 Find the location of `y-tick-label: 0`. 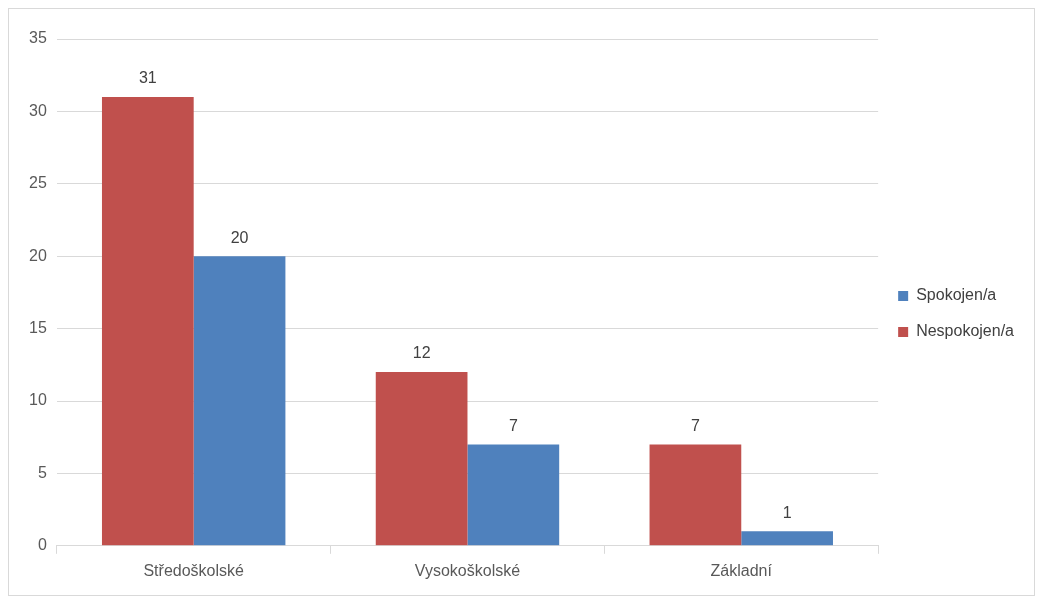

y-tick-label: 0 is located at coordinates (42, 545).